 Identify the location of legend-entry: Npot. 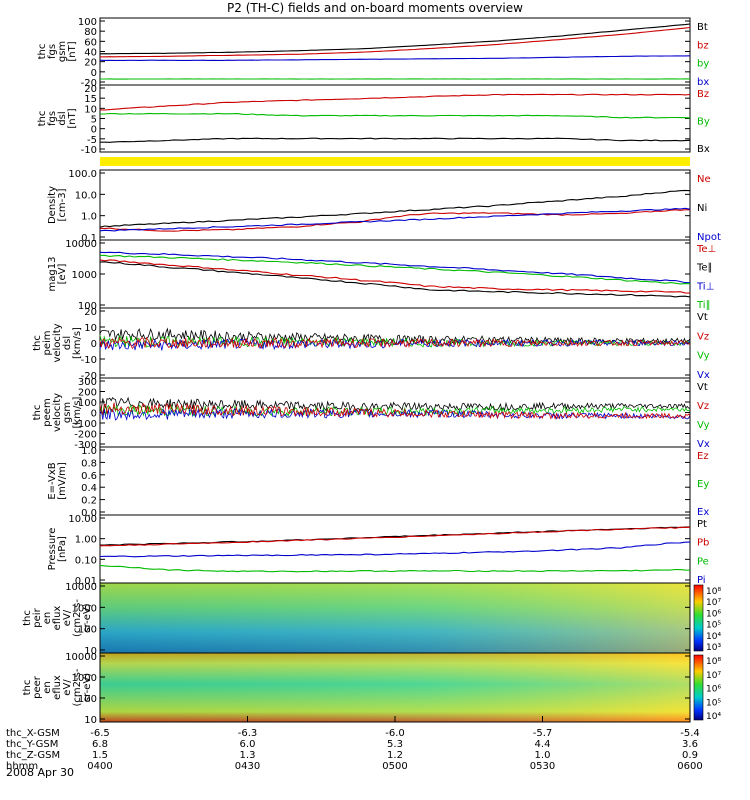
(709, 237).